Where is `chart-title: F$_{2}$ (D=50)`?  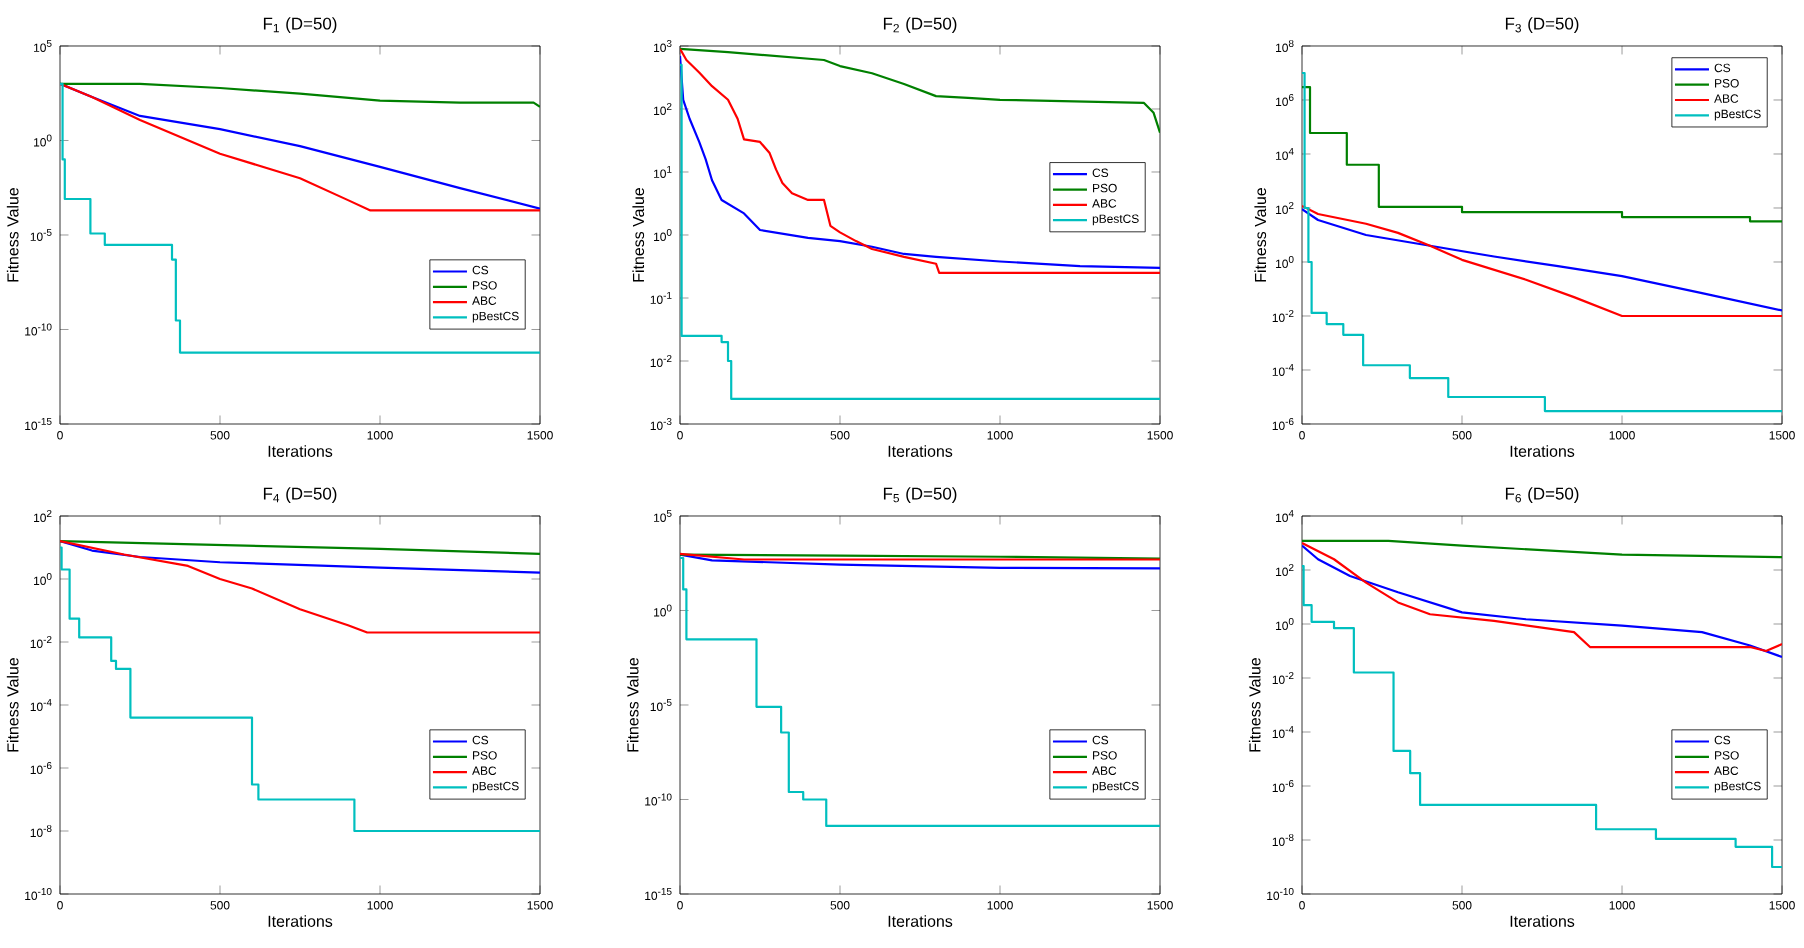
chart-title: F$_{2}$ (D=50) is located at coordinates (920, 25).